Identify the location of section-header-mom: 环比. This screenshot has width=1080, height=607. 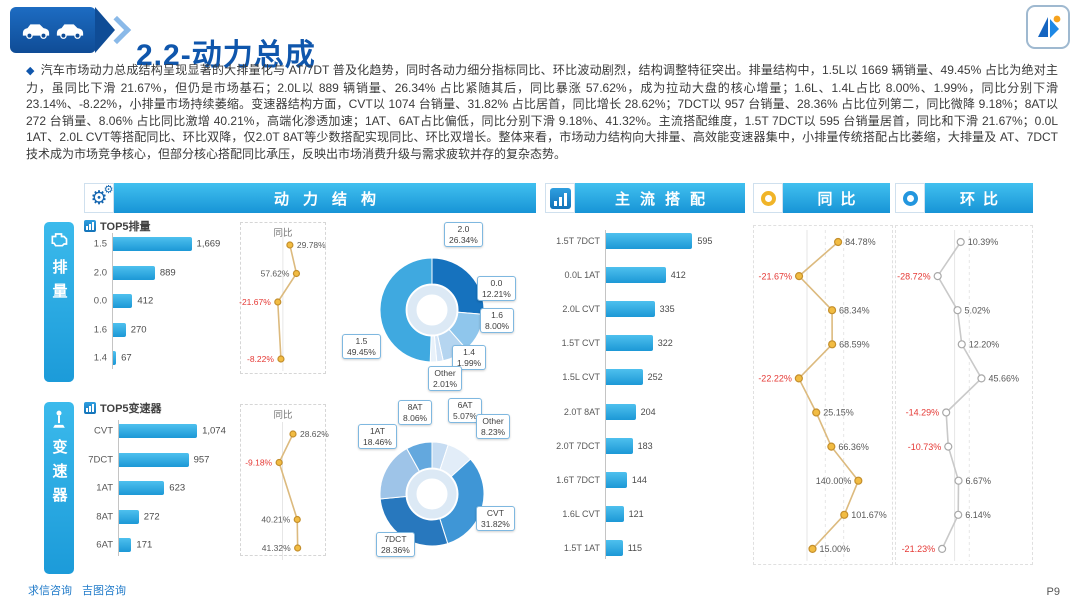
(964, 198).